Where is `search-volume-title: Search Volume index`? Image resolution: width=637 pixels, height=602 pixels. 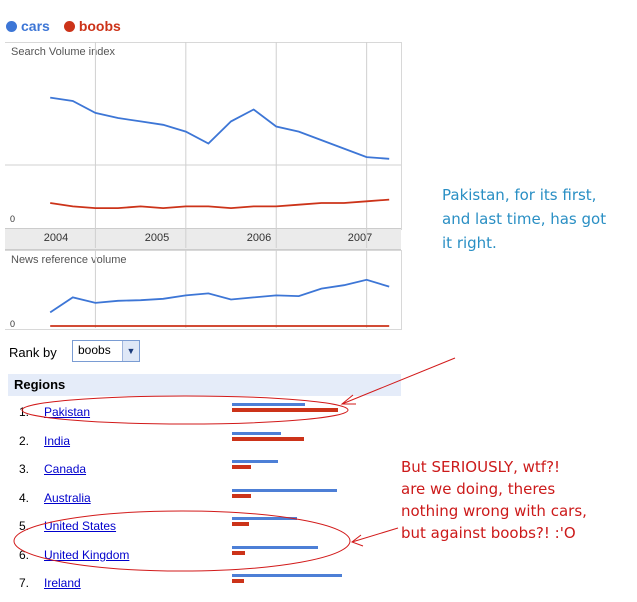 search-volume-title: Search Volume index is located at coordinates (63, 52).